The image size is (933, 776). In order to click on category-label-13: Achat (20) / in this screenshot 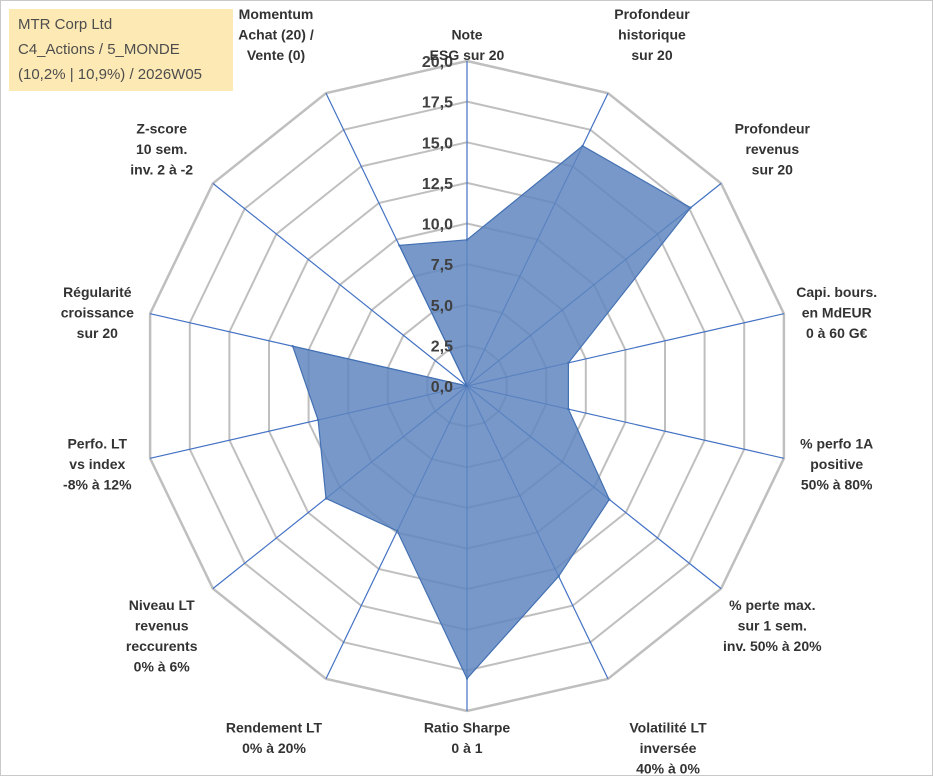, I will do `click(276, 35)`.